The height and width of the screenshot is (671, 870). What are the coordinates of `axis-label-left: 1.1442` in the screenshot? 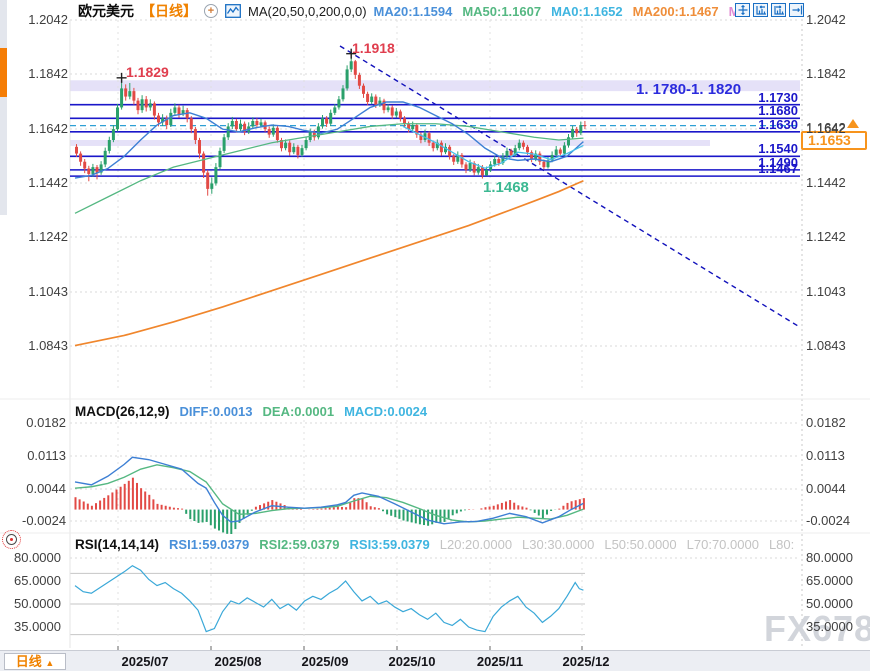 It's located at (48, 182).